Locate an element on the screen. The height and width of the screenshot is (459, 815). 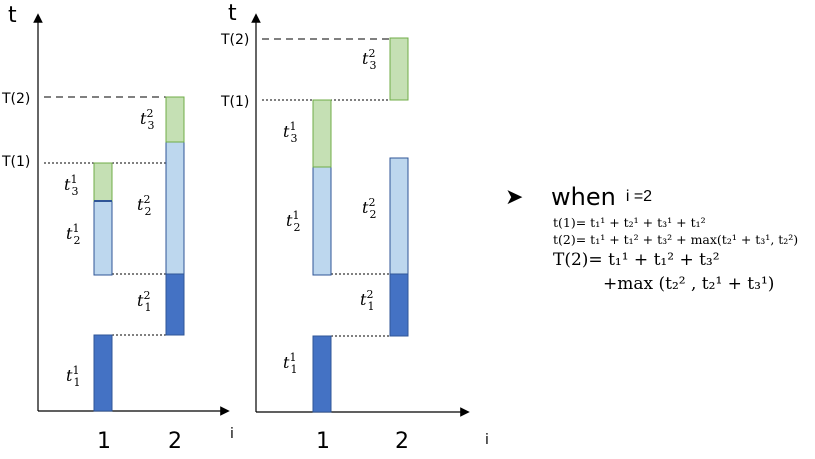
right-var-t2-1: t1 2 is located at coordinates (293, 221).